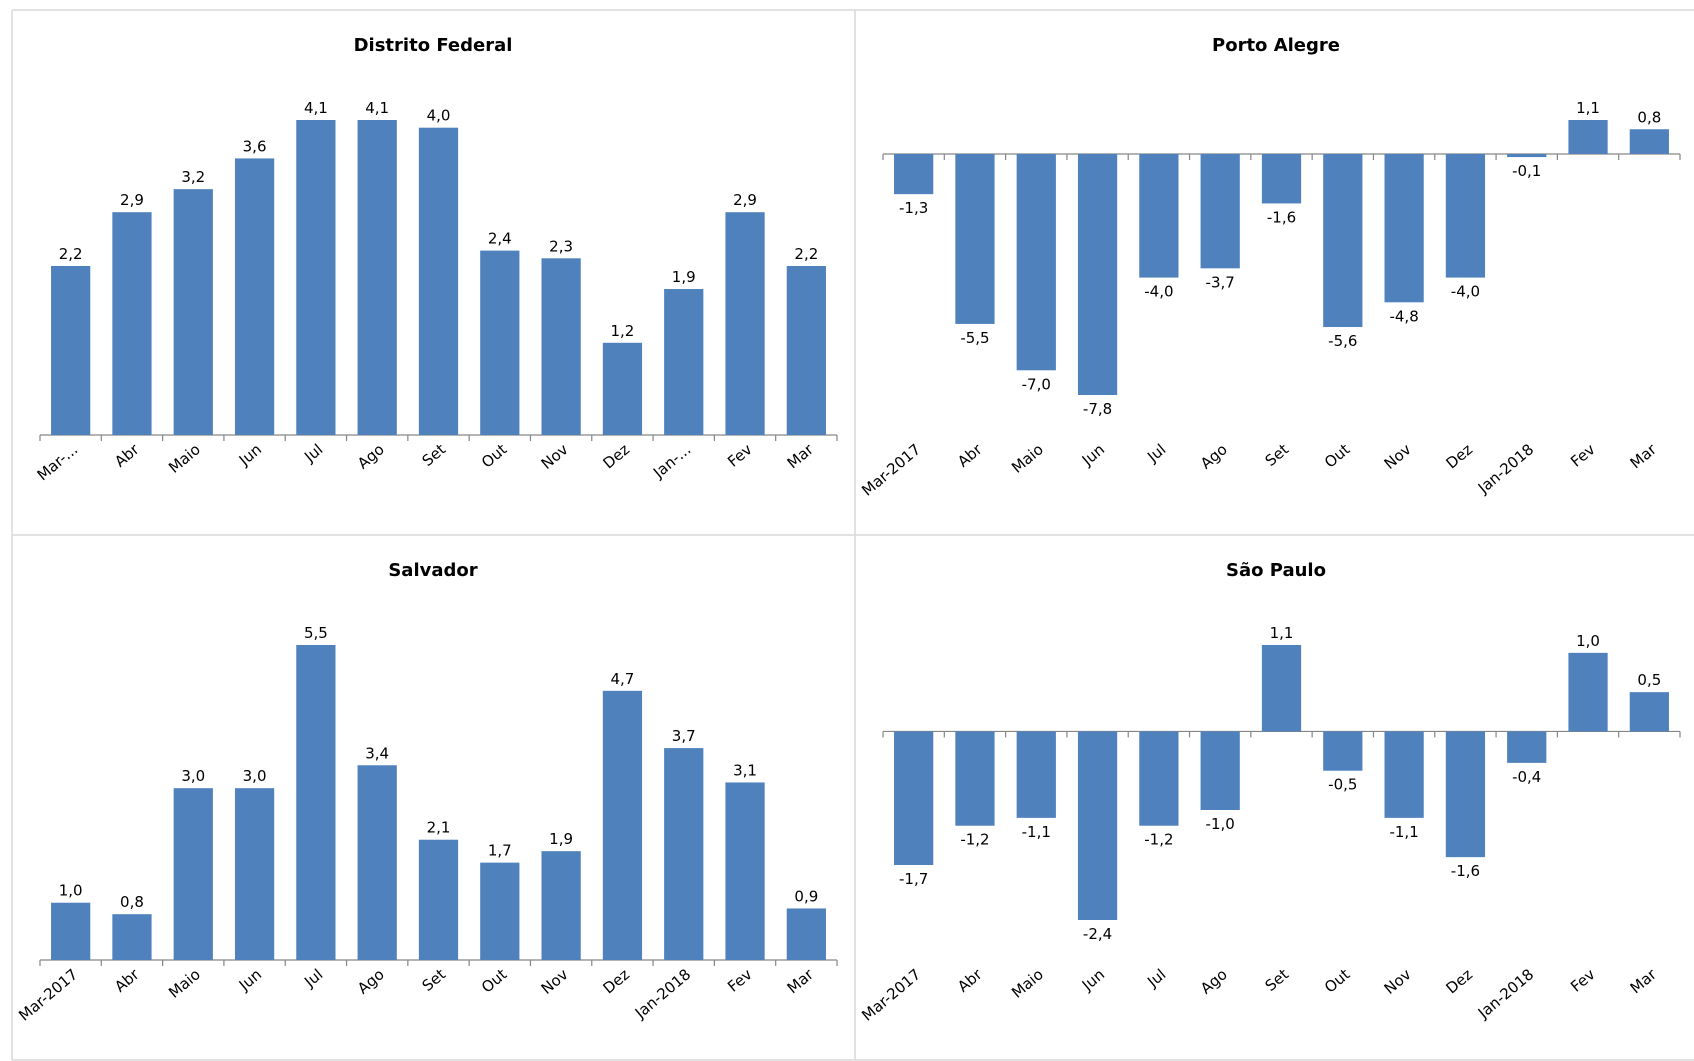 The image size is (1694, 1061). I want to click on data-label: -5,5, so click(974, 338).